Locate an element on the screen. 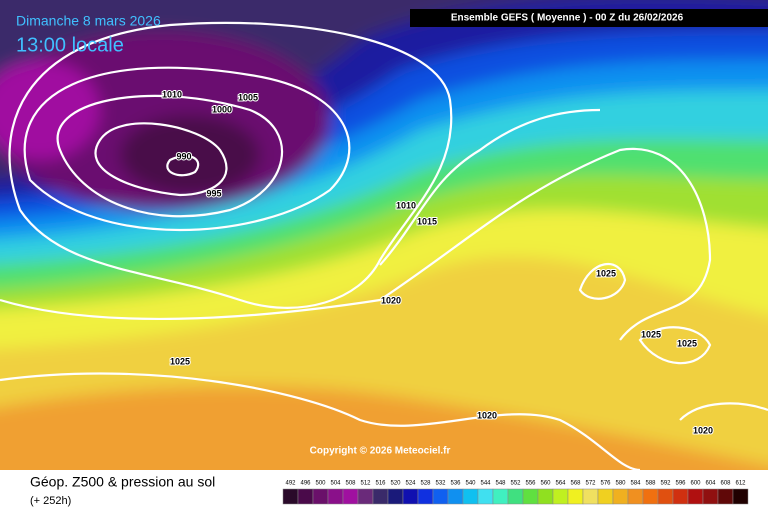  copyright: Copyright © 2026 Meteociel.fr is located at coordinates (380, 451).